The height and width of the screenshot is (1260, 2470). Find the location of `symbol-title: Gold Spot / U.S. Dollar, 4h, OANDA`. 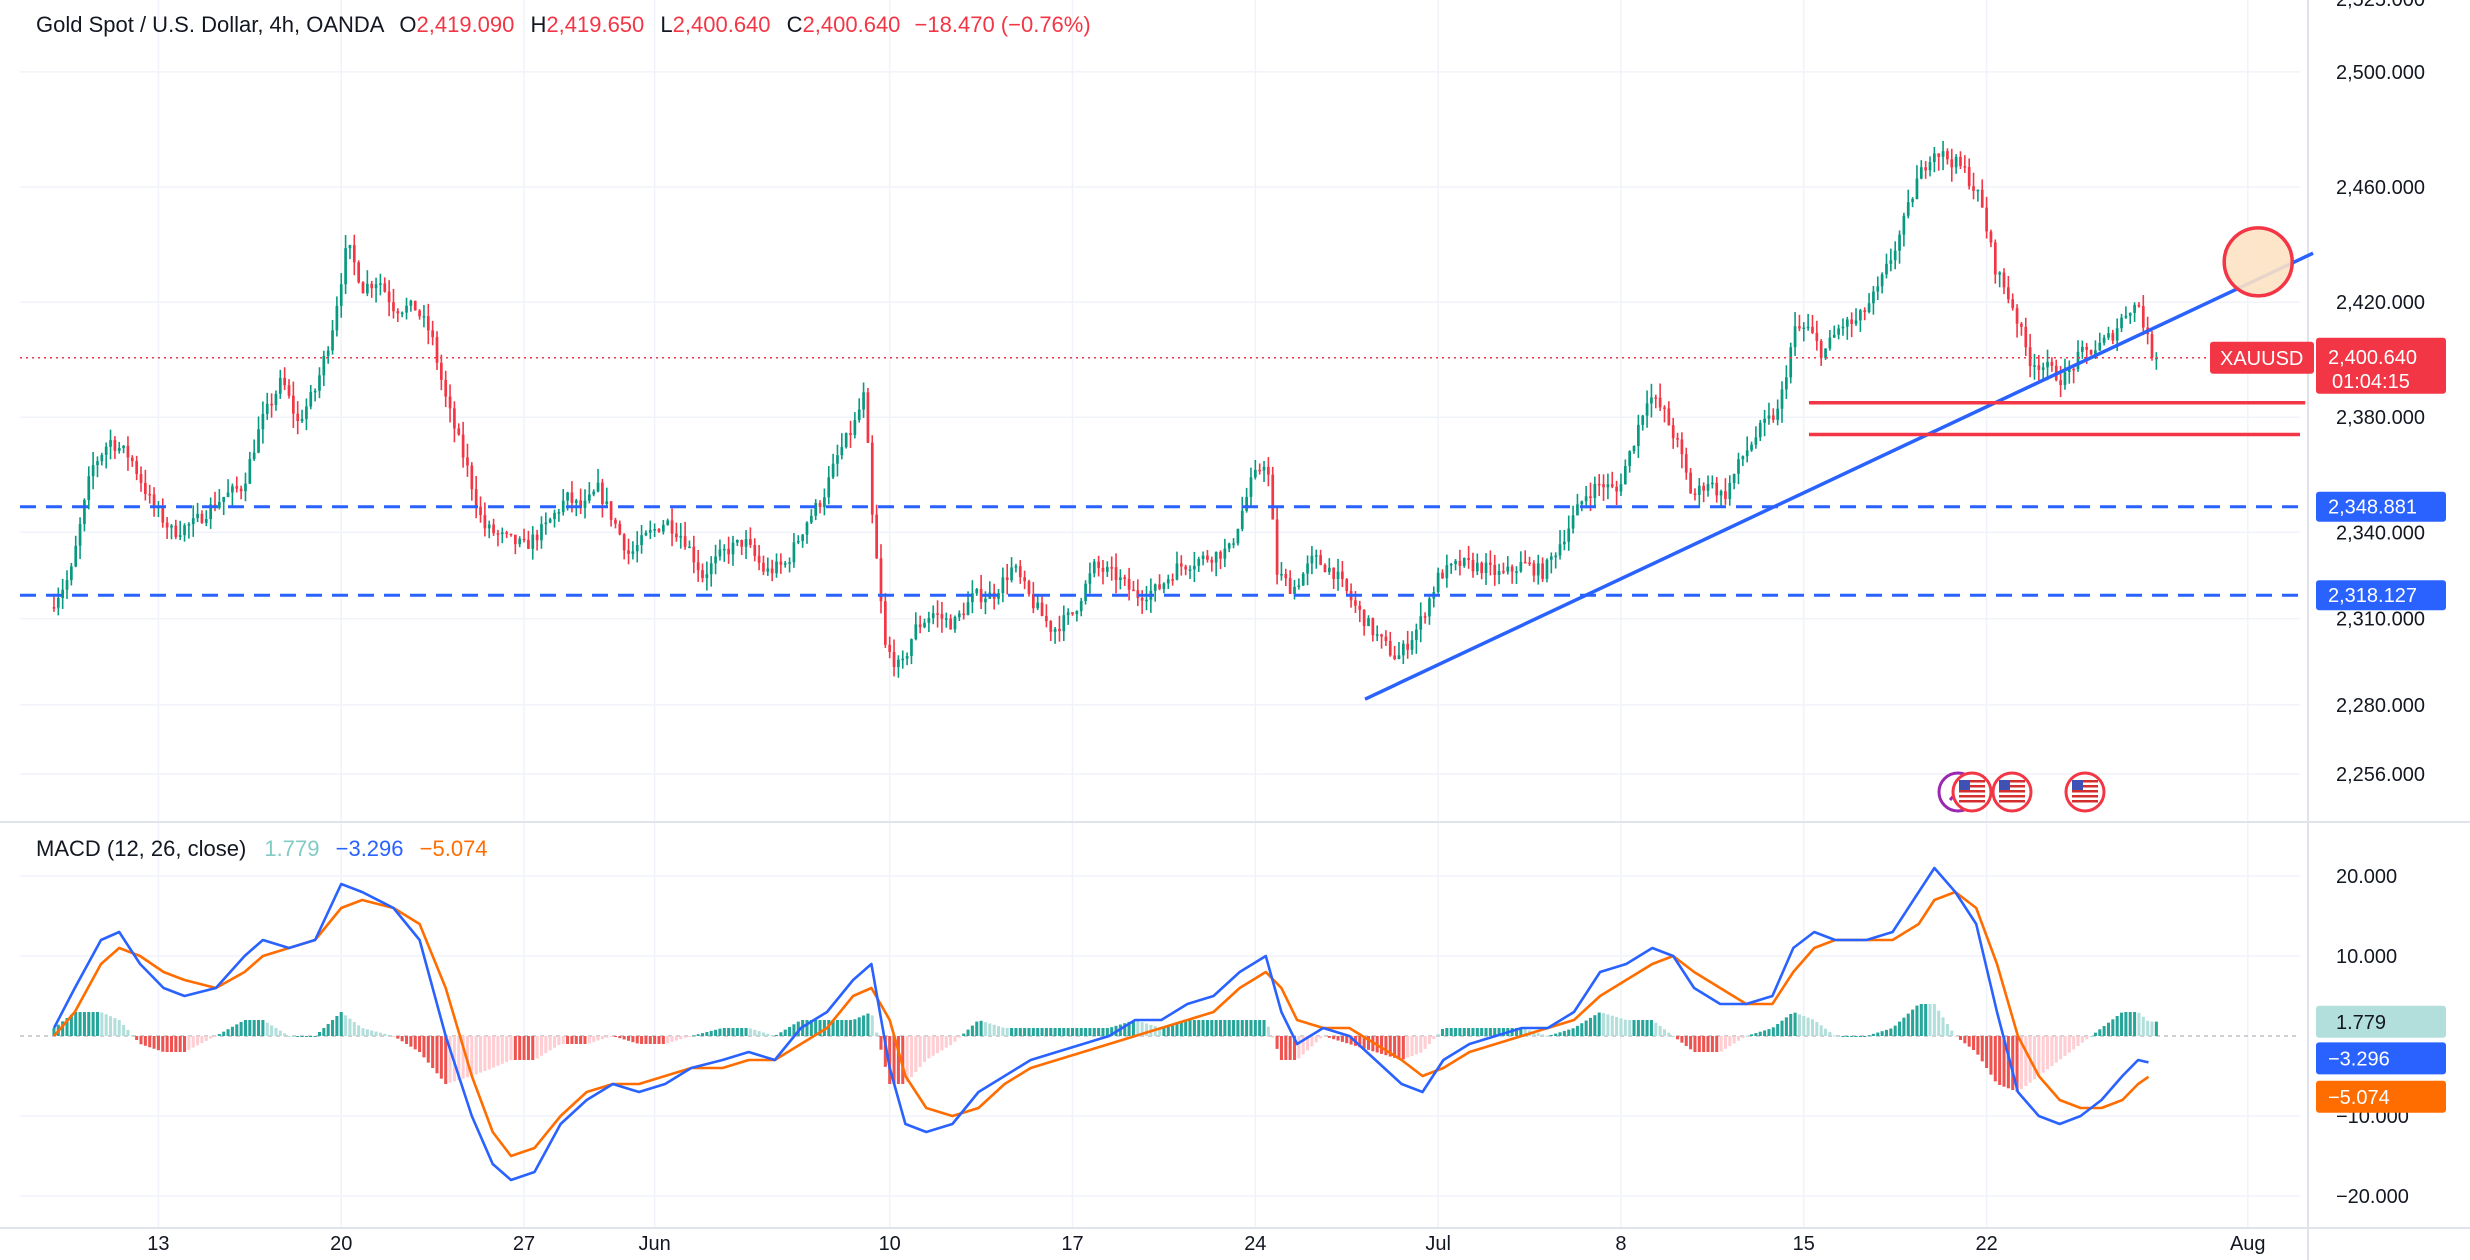

symbol-title: Gold Spot / U.S. Dollar, 4h, OANDA is located at coordinates (210, 24).